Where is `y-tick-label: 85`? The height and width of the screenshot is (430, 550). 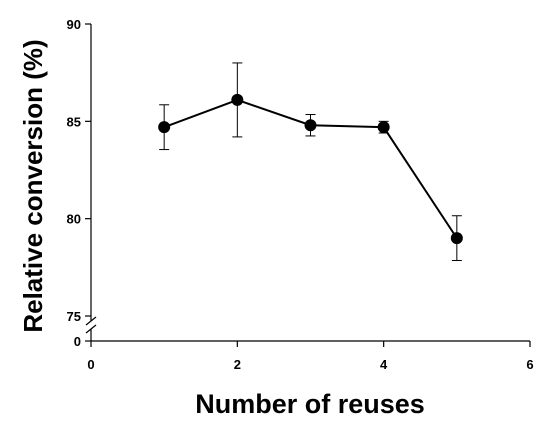
y-tick-label: 85 is located at coordinates (74, 121).